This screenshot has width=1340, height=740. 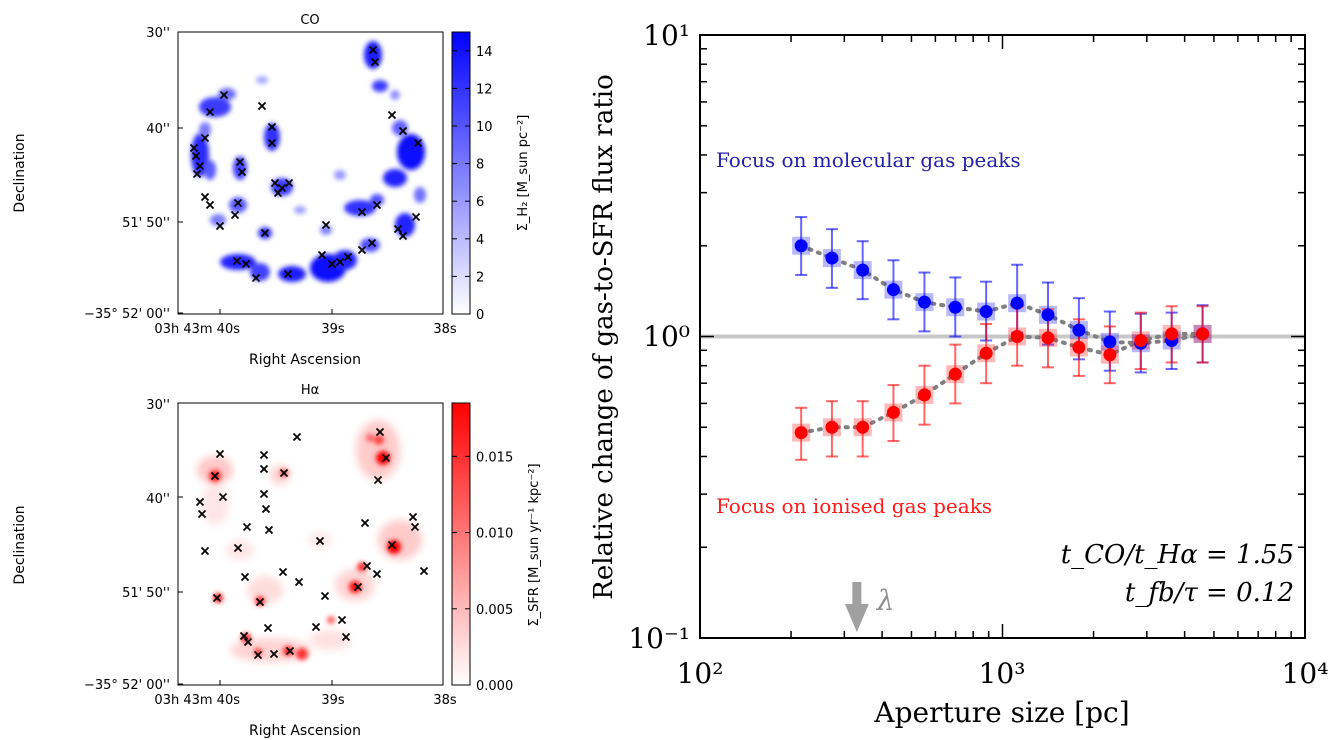 What do you see at coordinates (480, 240) in the screenshot?
I see `colorbar-tick-label: 4` at bounding box center [480, 240].